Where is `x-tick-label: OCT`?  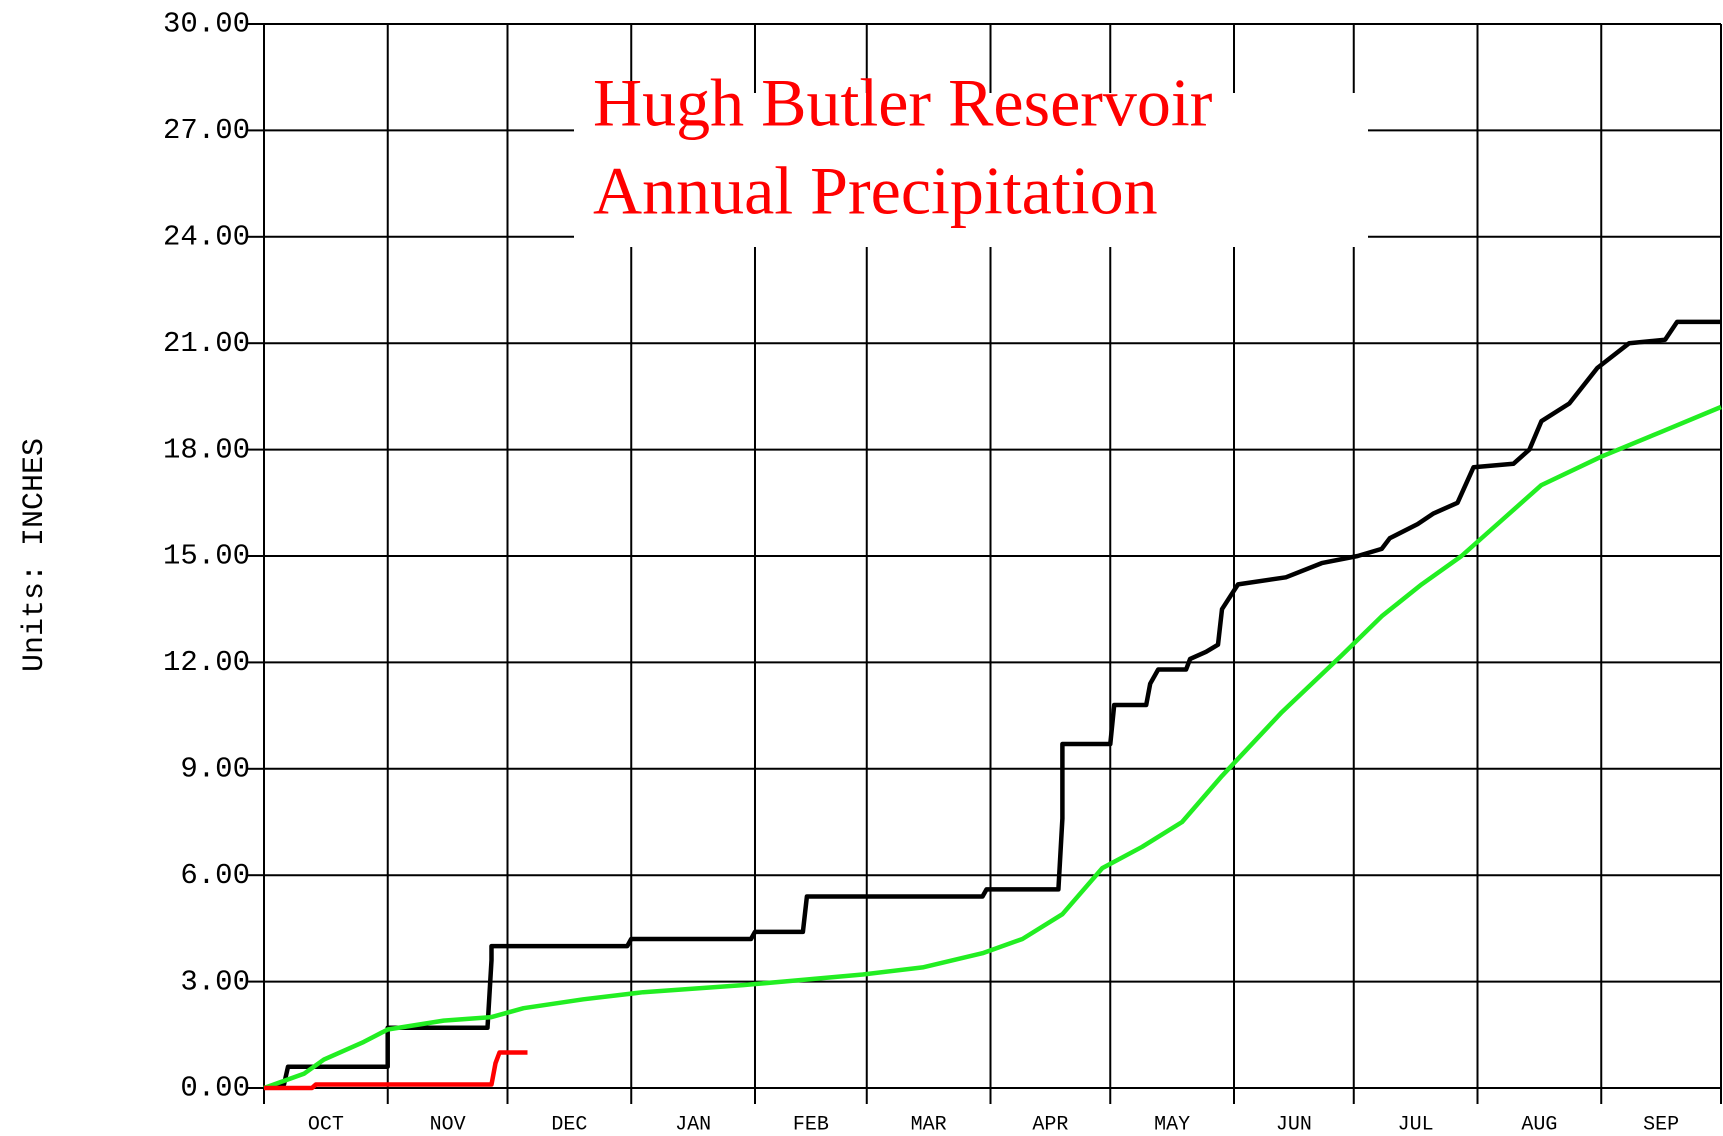 x-tick-label: OCT is located at coordinates (326, 1124).